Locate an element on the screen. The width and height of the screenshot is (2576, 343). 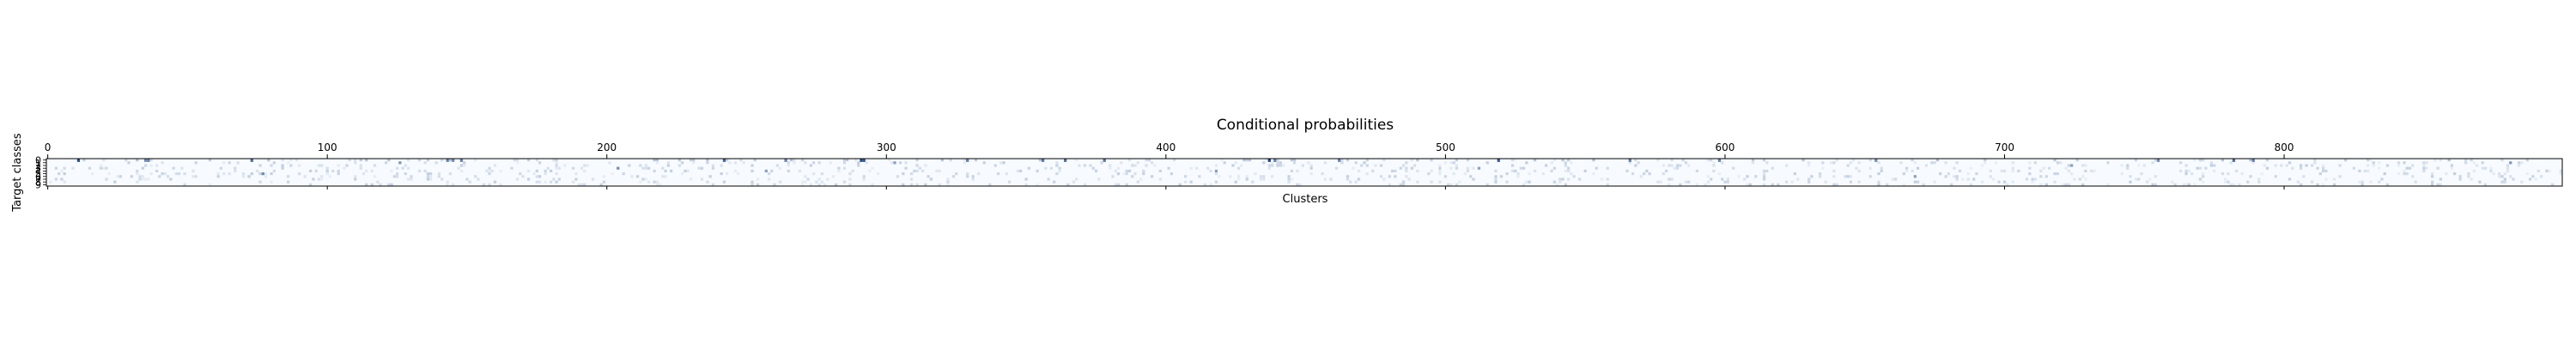
plot-frame is located at coordinates (1305, 173).